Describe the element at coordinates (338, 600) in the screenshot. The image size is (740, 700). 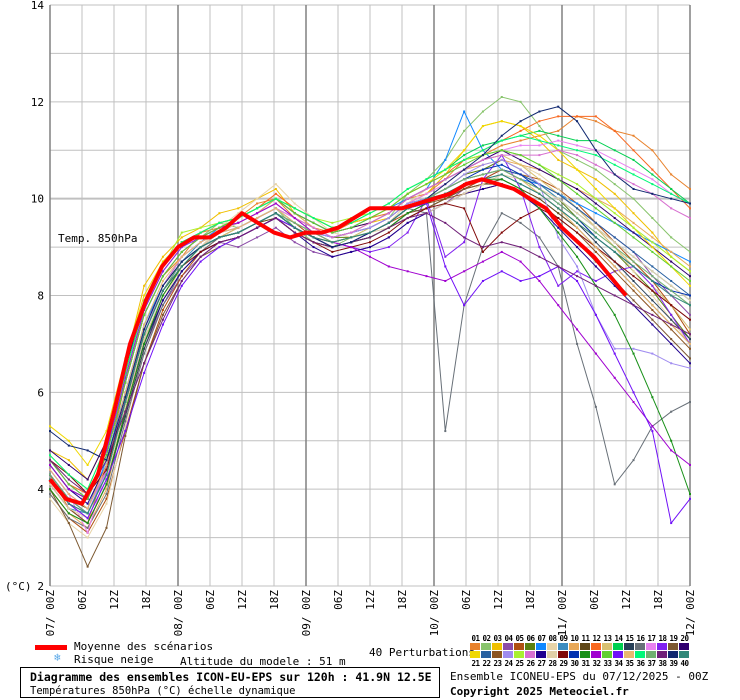
I see `x-tick-label: 06Z` at that location.